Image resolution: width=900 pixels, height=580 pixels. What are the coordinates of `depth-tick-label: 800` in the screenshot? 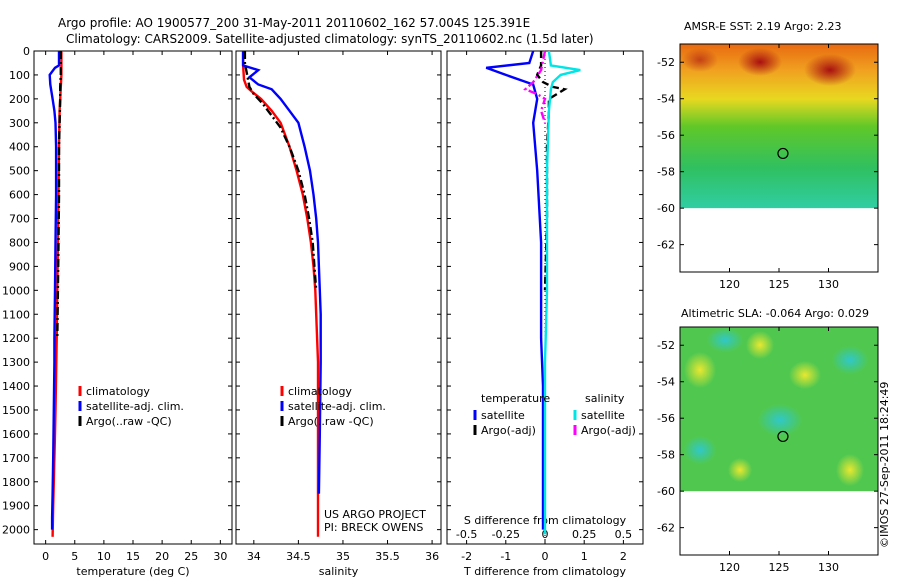 It's located at (19, 242).